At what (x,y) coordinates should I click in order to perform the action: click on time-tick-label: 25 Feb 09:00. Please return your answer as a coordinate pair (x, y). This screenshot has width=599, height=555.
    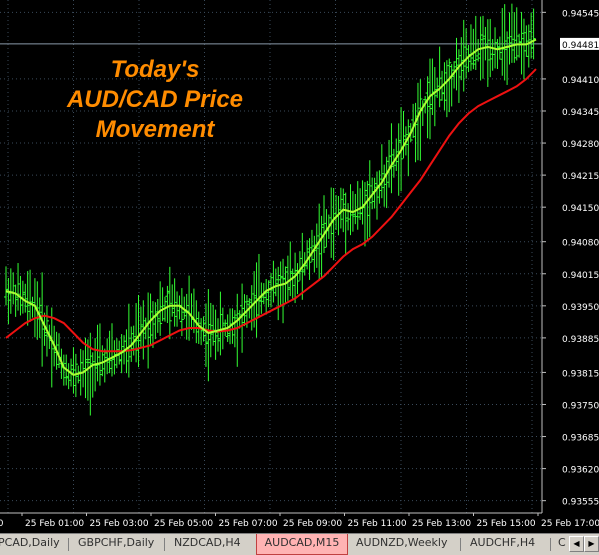
    Looking at the image, I should click on (312, 524).